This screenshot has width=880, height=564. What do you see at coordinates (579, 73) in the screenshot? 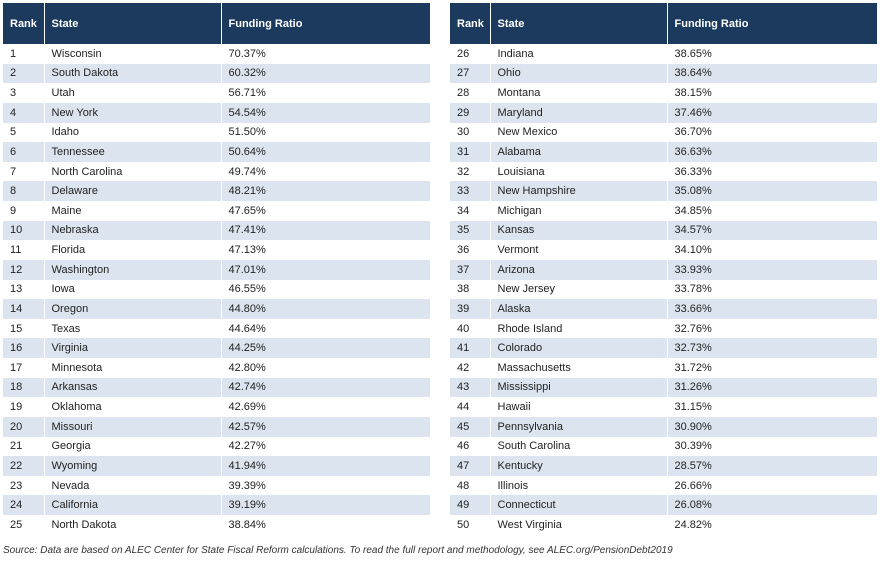
I see `state-cell: Ohio` at bounding box center [579, 73].